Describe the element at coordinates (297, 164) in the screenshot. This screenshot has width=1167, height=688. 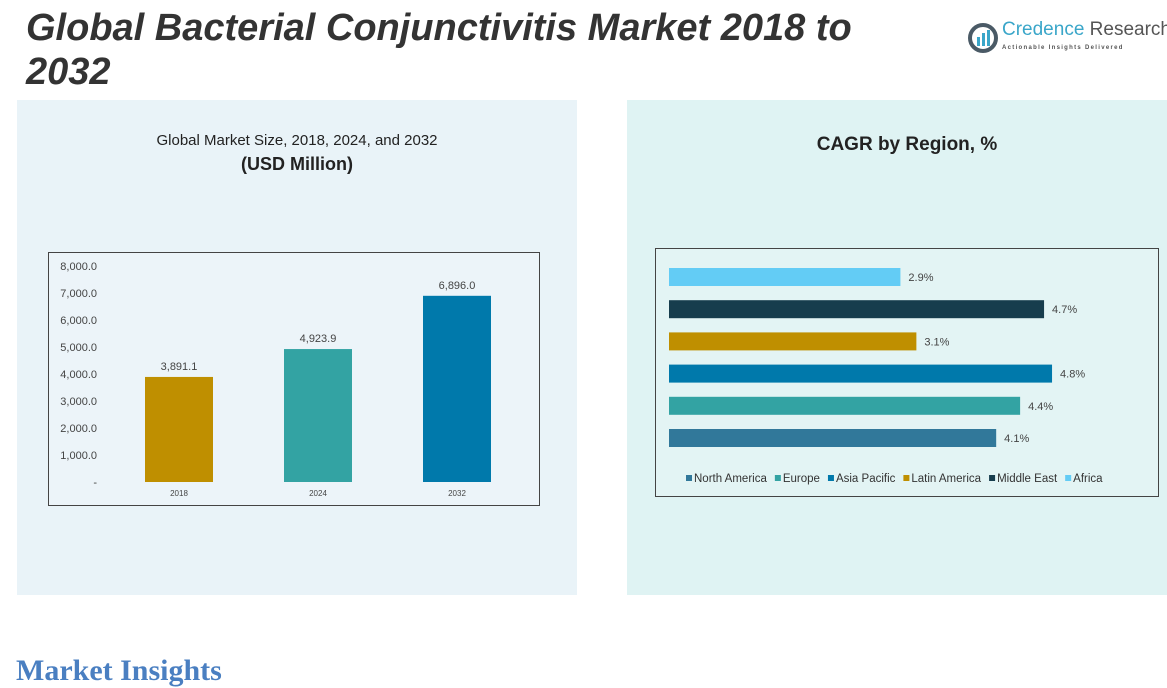
I see `market-size-subtitle: (USD Million)` at that location.